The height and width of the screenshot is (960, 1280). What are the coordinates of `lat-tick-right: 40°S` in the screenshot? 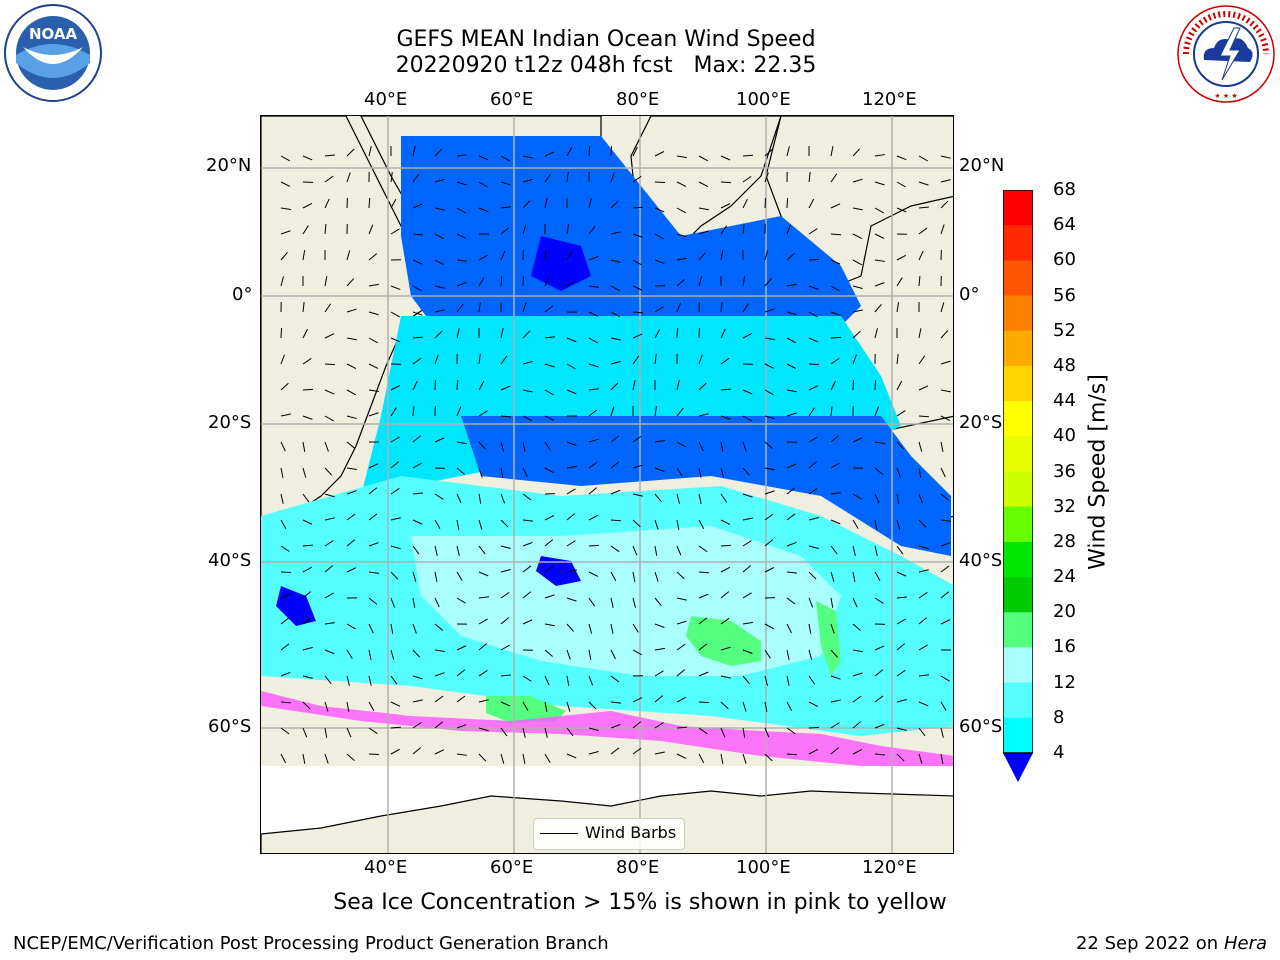 It's located at (981, 560).